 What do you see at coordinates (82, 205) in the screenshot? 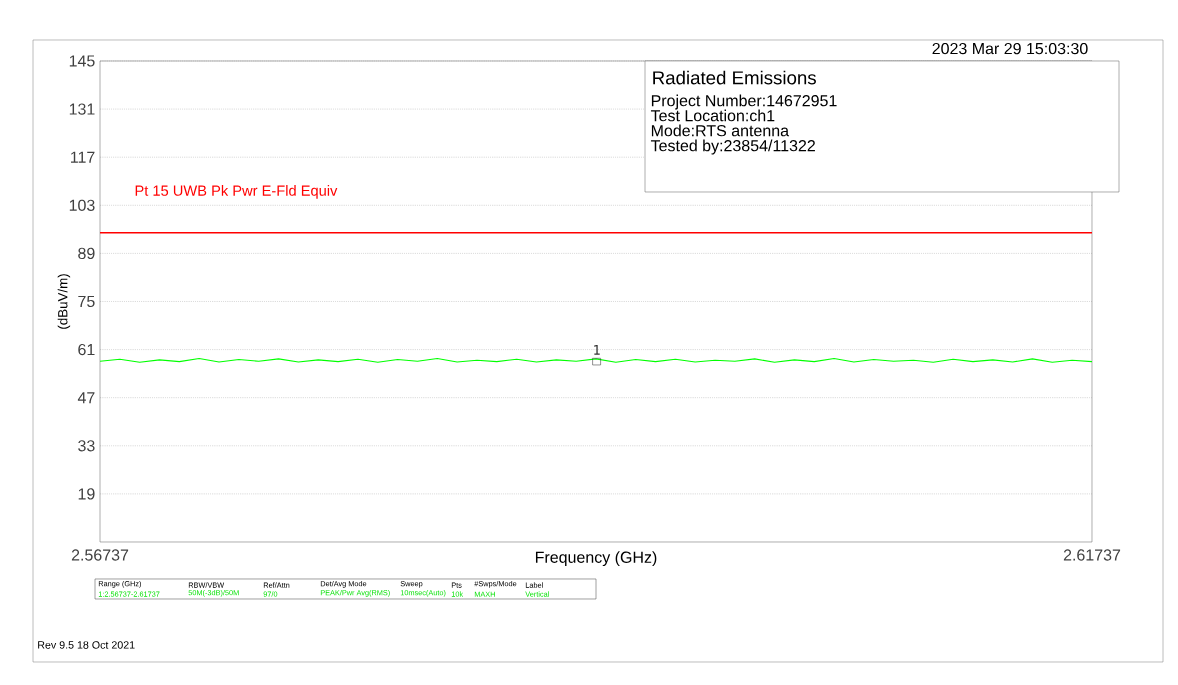
I see `y-tick-label: 103` at bounding box center [82, 205].